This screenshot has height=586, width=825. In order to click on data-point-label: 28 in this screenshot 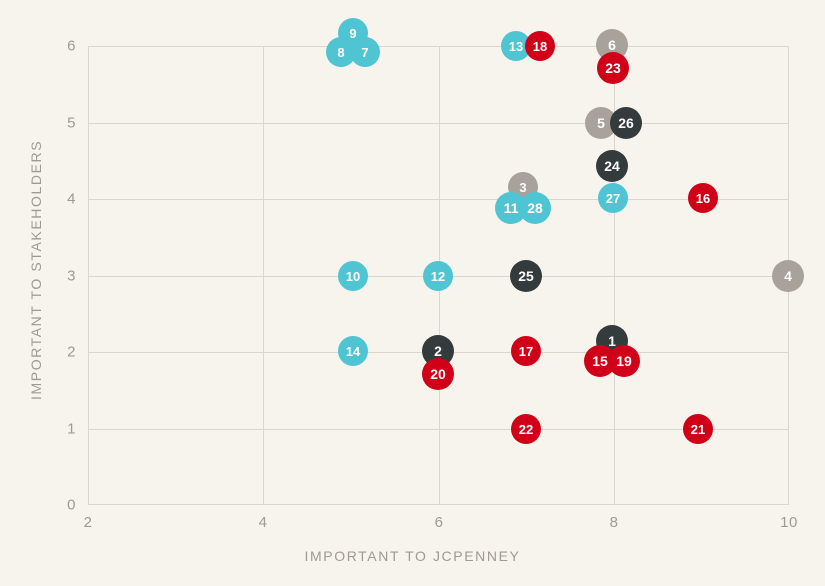, I will do `click(535, 208)`.